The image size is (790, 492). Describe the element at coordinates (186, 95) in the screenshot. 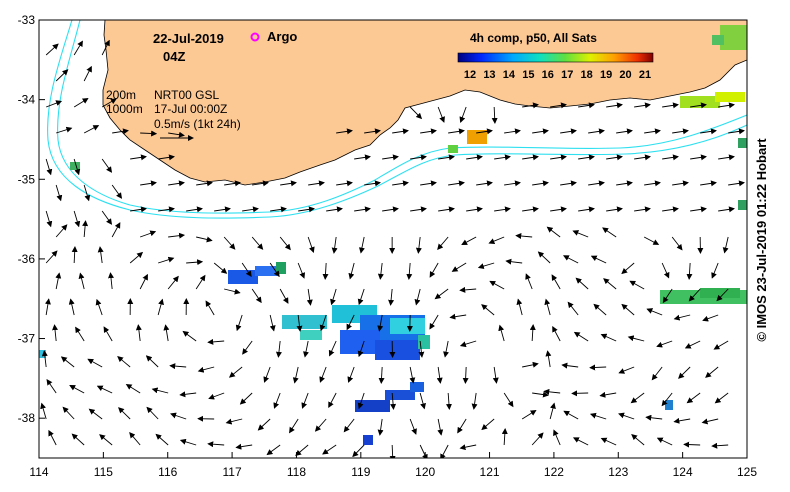

I see `current-source: NRT00 GSL` at that location.